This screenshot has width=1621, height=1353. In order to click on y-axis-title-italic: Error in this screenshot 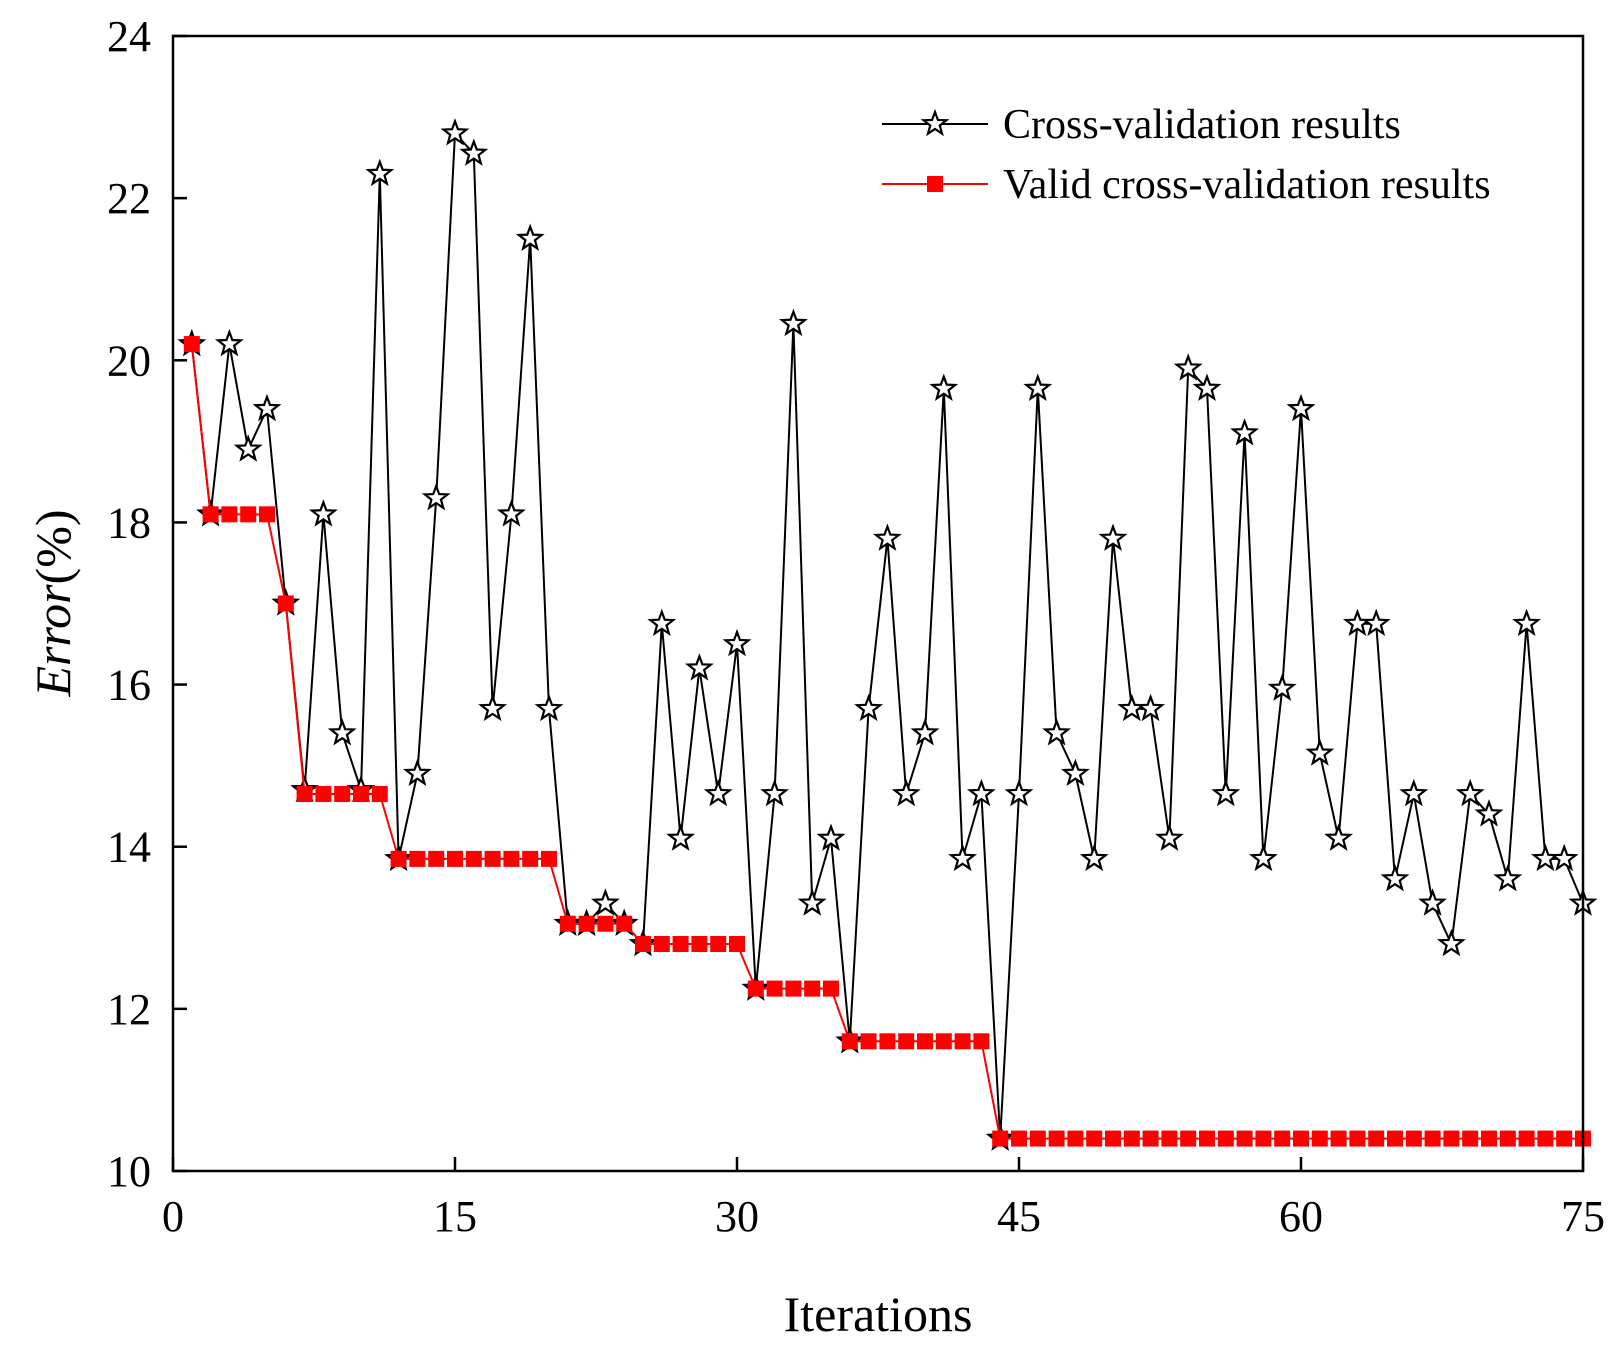, I will do `click(53, 641)`.